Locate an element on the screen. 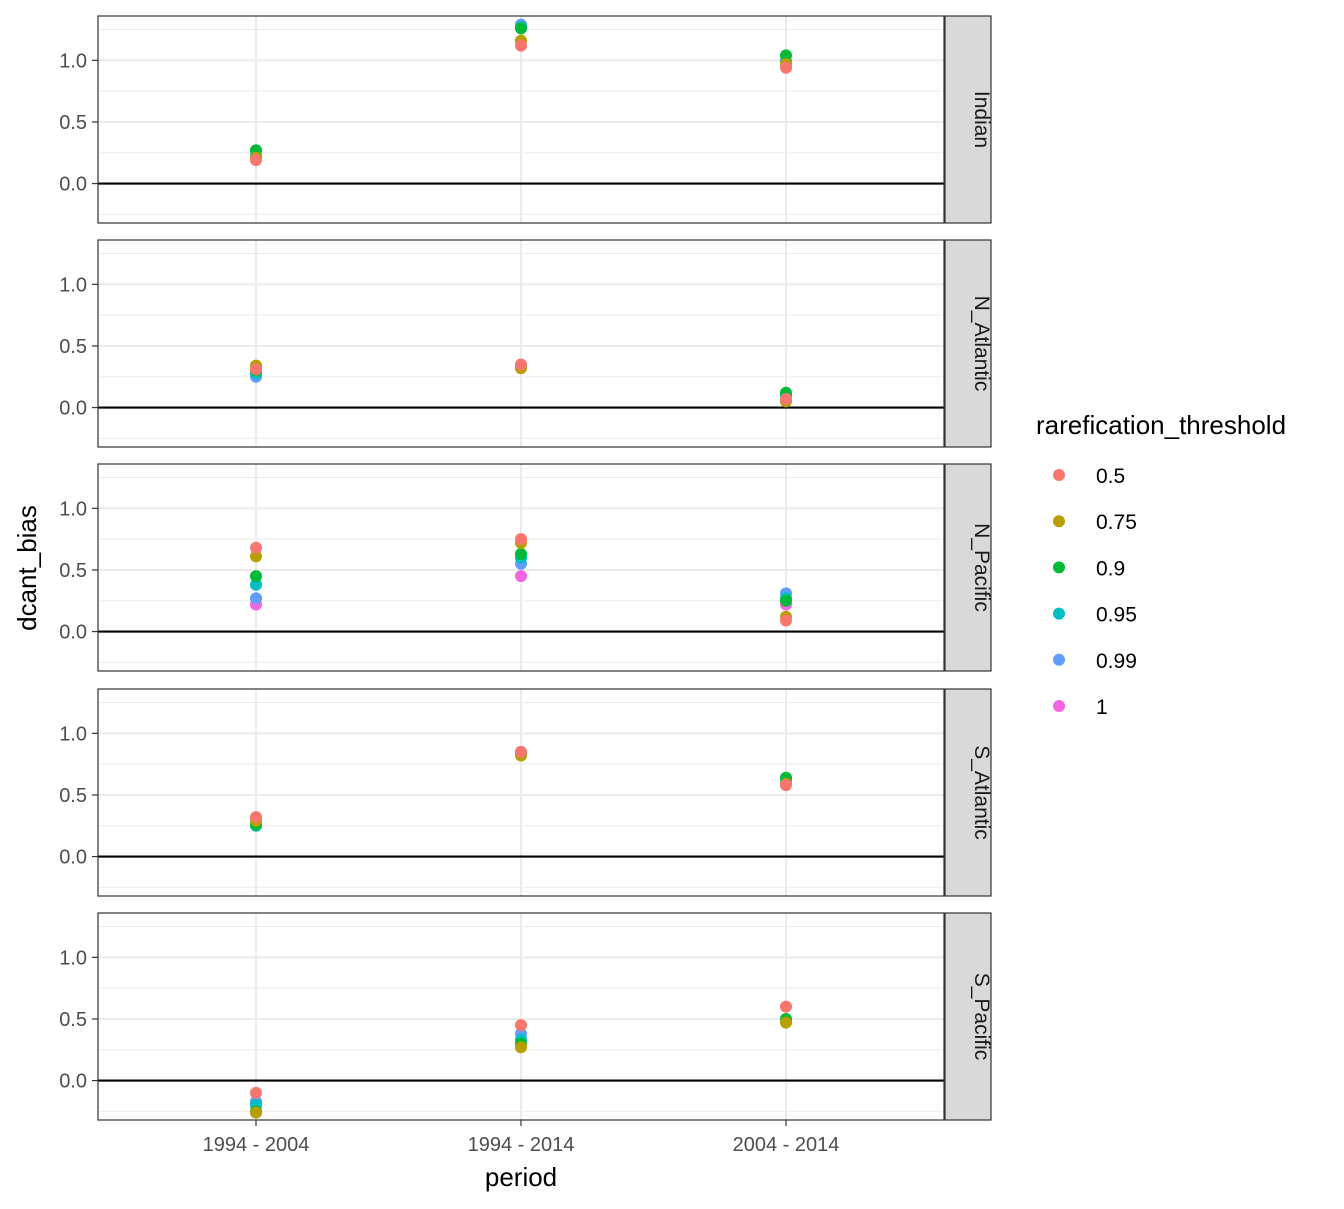 The height and width of the screenshot is (1209, 1344). legend-label: 0.99 is located at coordinates (1116, 661).